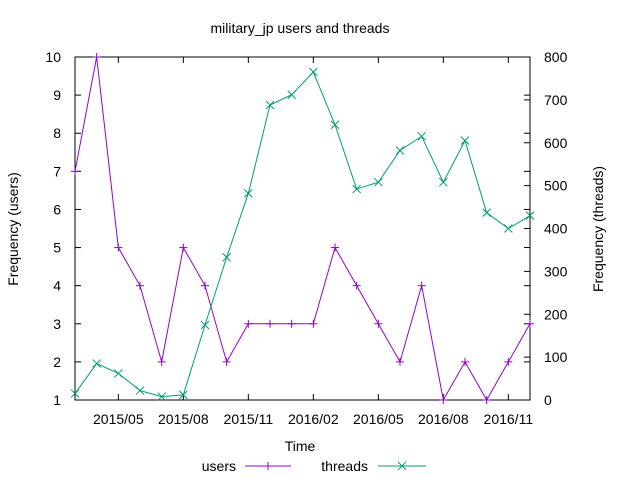 The height and width of the screenshot is (480, 640). Describe the element at coordinates (57, 248) in the screenshot. I see `y-tick-label: 5` at that location.